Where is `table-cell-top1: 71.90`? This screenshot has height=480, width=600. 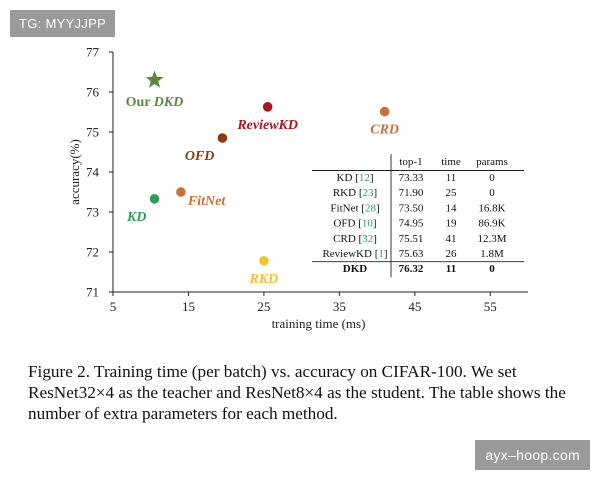
table-cell-top1: 71.90 is located at coordinates (411, 193).